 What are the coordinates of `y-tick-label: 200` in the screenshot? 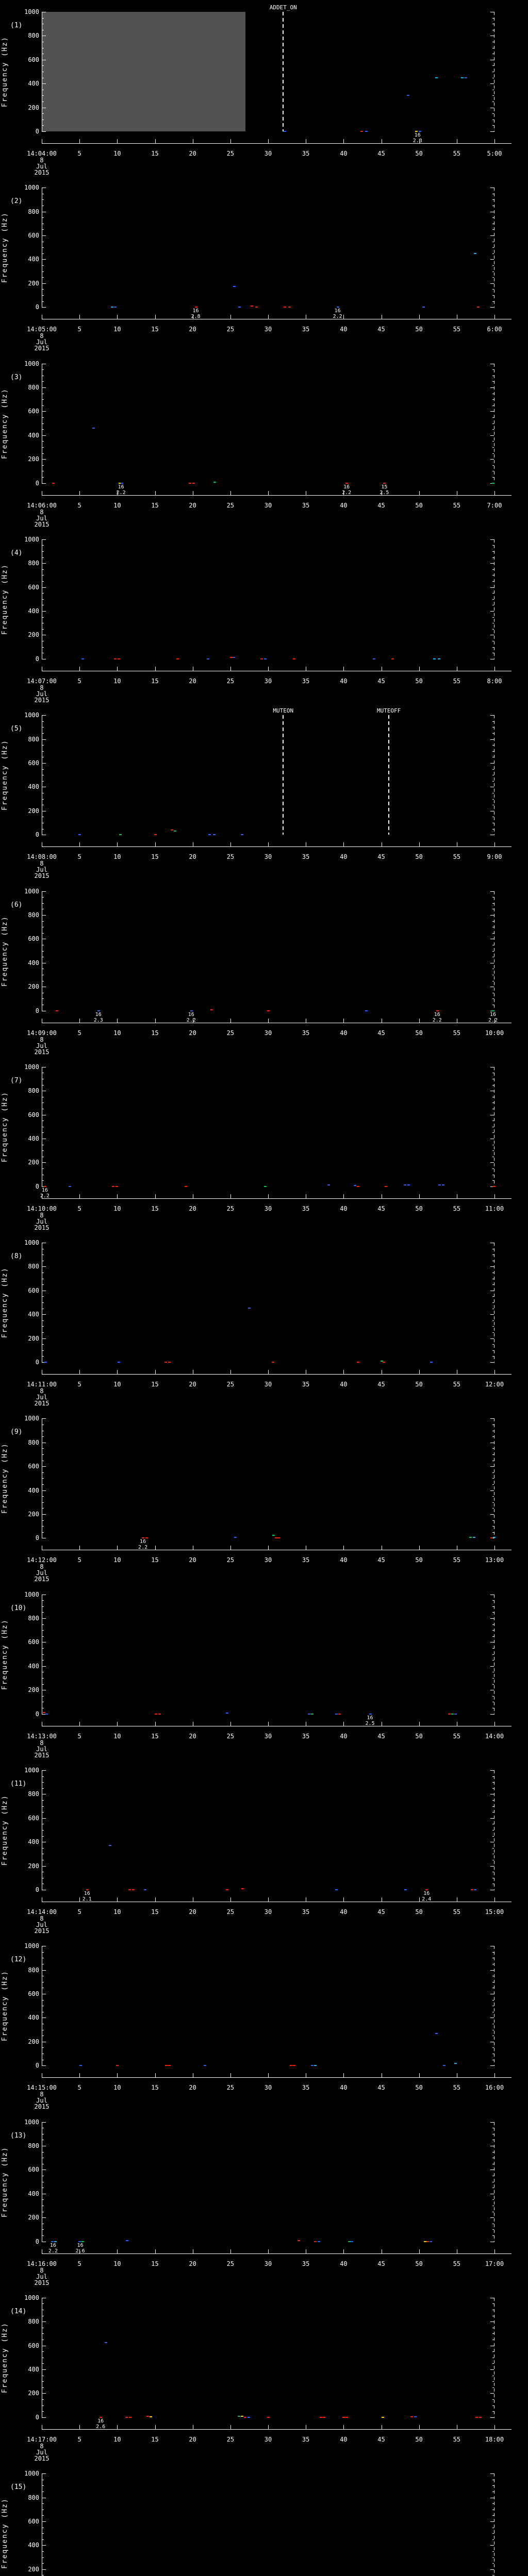 It's located at (33, 635).